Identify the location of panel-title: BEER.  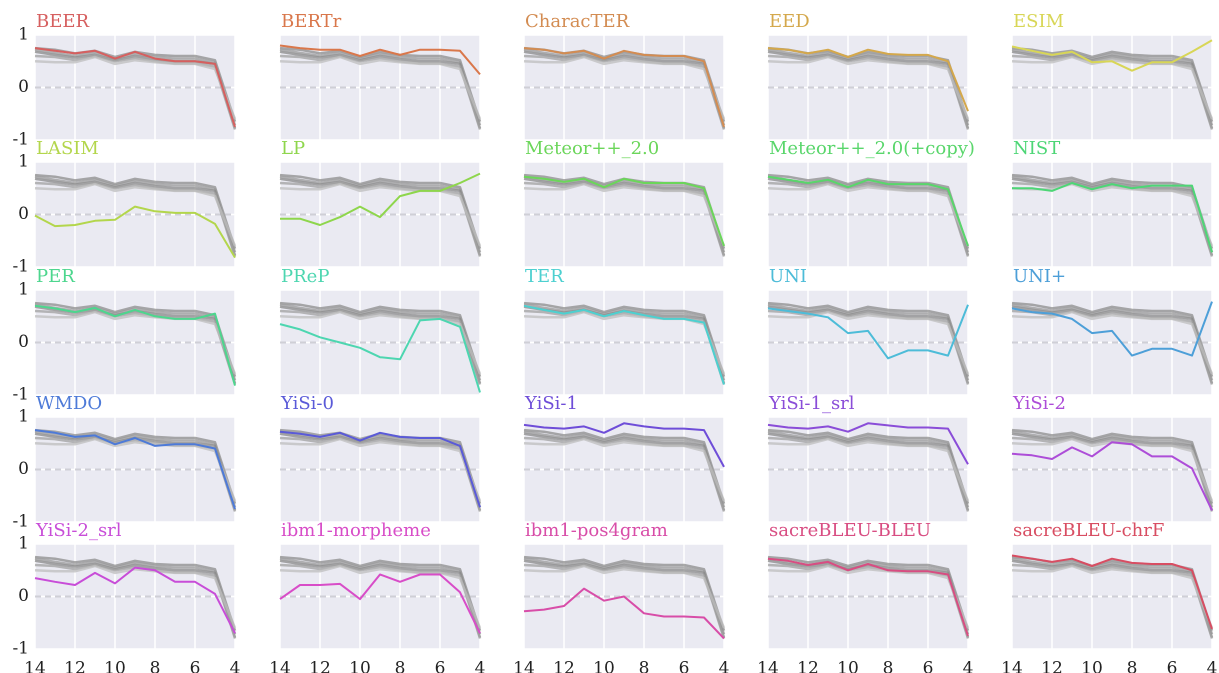
(63, 21).